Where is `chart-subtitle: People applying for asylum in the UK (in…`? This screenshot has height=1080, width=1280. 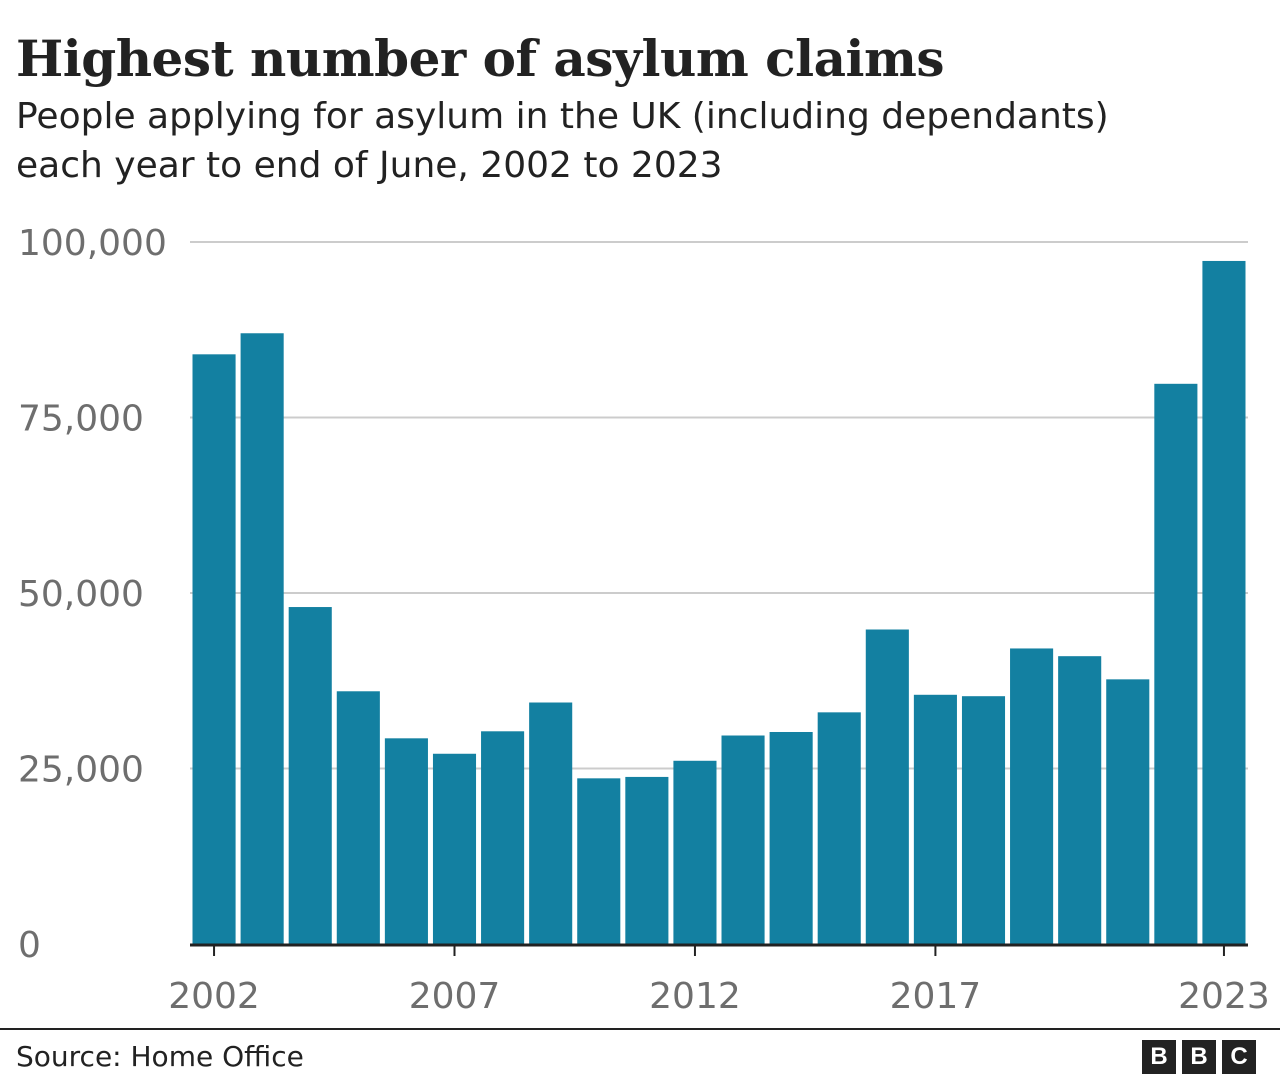
chart-subtitle: People applying for asylum in the UK (in… is located at coordinates (562, 141).